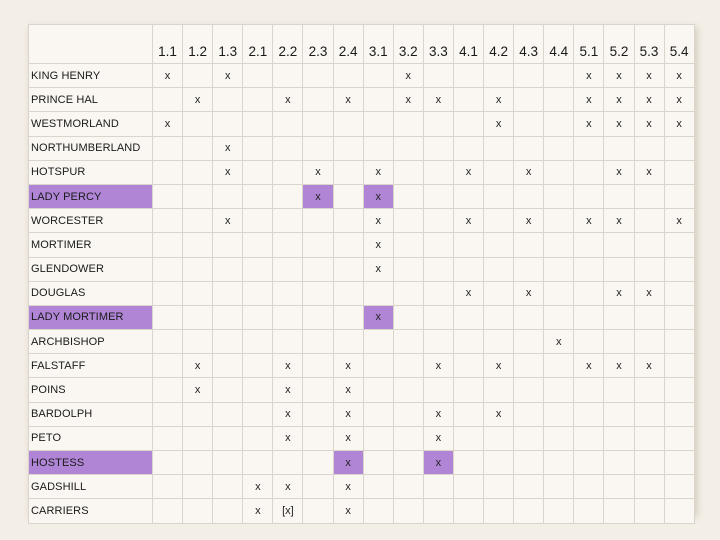  I want to click on character-row: GLENDOWER x, so click(361, 269).